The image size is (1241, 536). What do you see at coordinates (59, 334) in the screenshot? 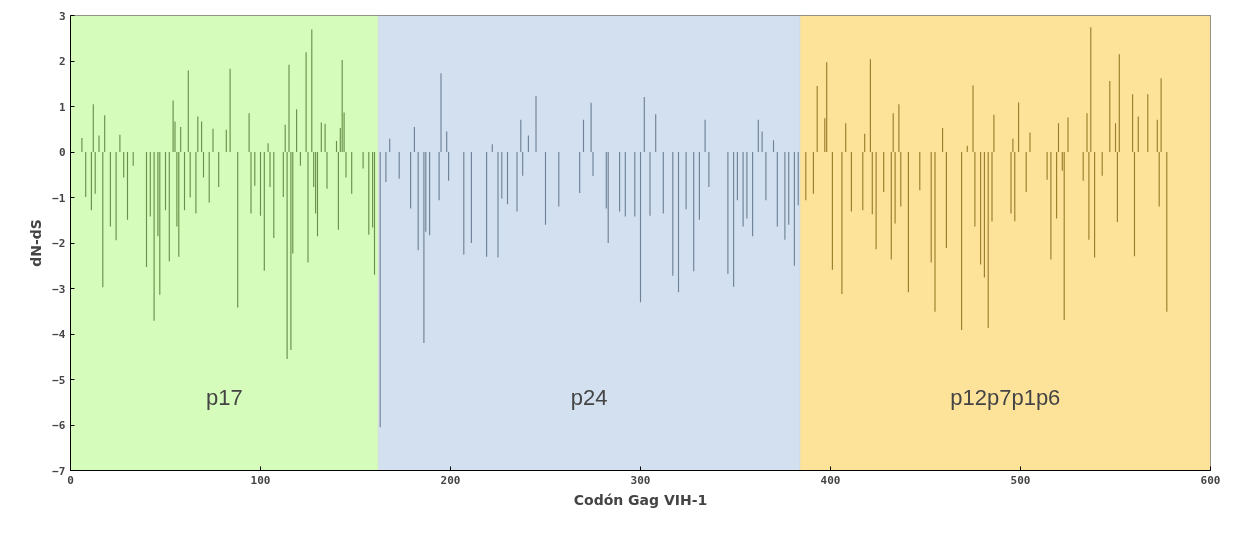
I see `y-tick-label: −4` at bounding box center [59, 334].